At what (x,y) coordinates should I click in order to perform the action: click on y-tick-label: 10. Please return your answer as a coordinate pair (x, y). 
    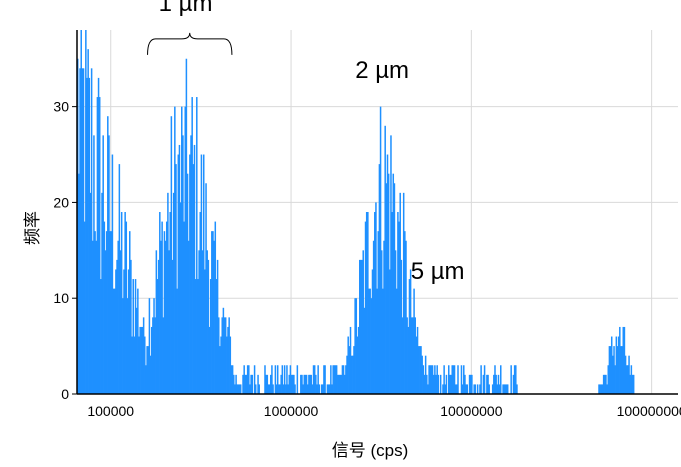
    Looking at the image, I should click on (61, 298).